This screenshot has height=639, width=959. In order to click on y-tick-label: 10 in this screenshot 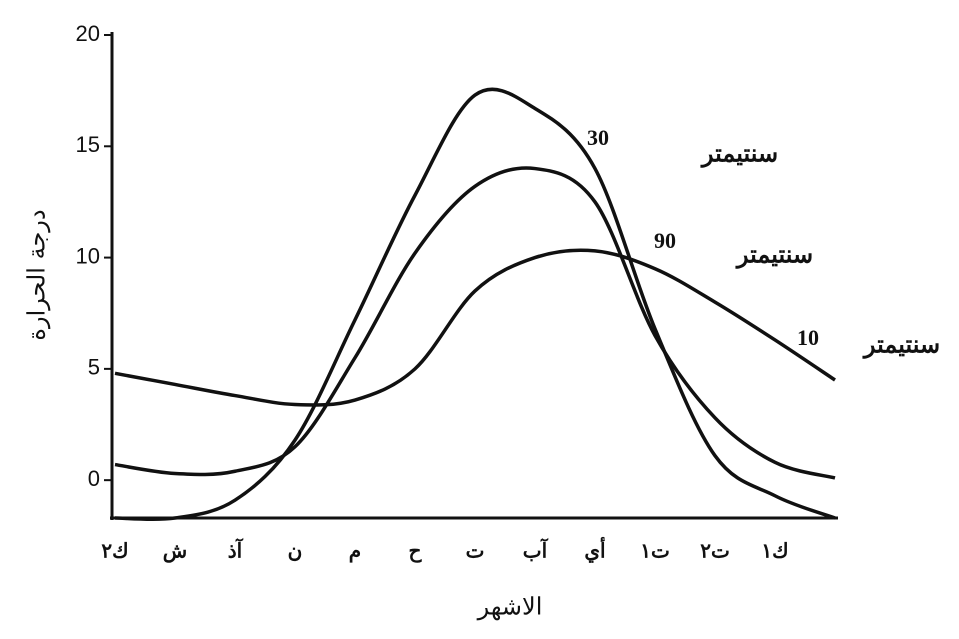, I will do `click(88, 255)`.